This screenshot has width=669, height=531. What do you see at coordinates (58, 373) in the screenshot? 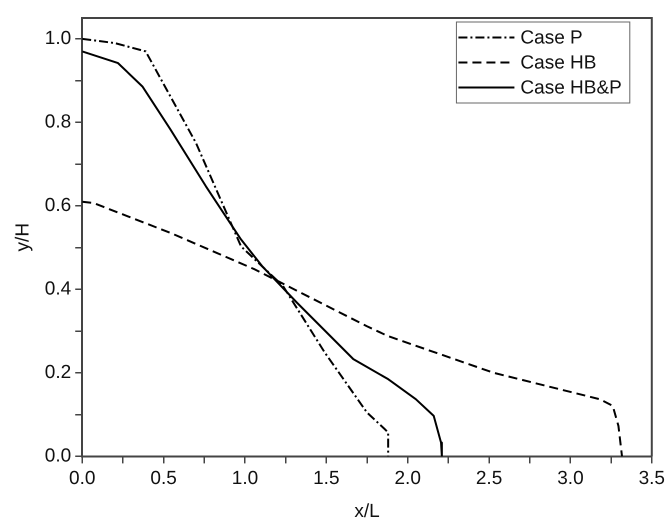
I see `y-tick-label: 0.2` at bounding box center [58, 373].